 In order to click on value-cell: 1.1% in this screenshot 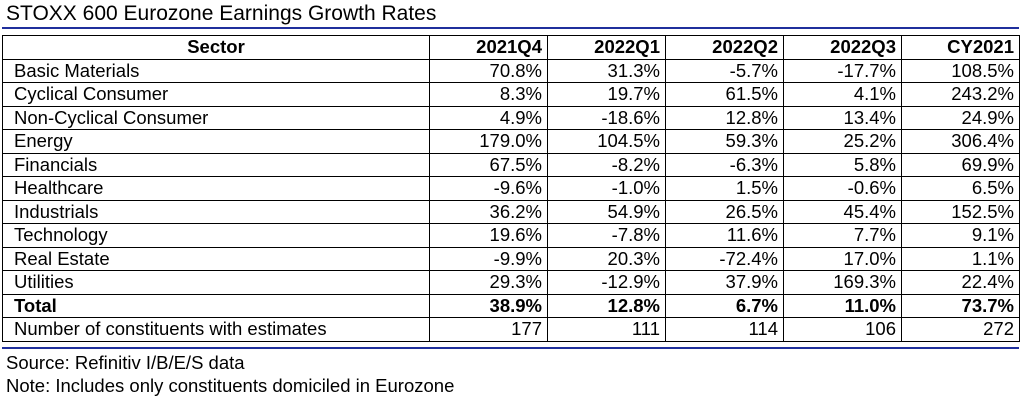, I will do `click(960, 258)`.